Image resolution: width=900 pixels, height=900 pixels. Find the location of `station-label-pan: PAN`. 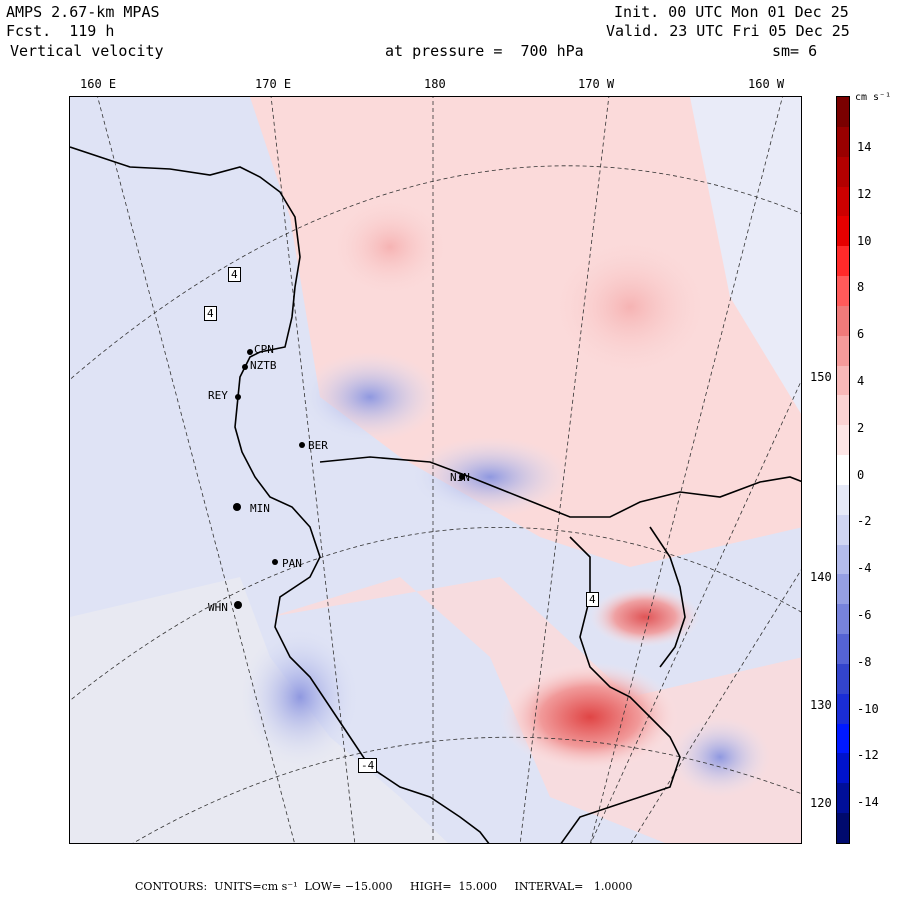

station-label-pan: PAN is located at coordinates (292, 563).